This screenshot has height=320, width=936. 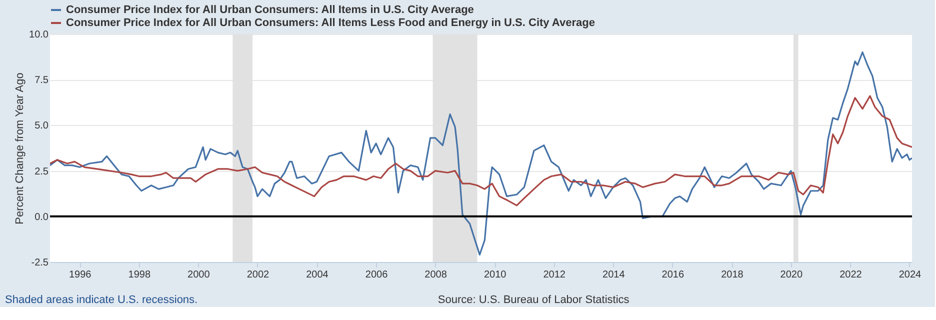 I want to click on x-tick-label: 2014, so click(x=614, y=275).